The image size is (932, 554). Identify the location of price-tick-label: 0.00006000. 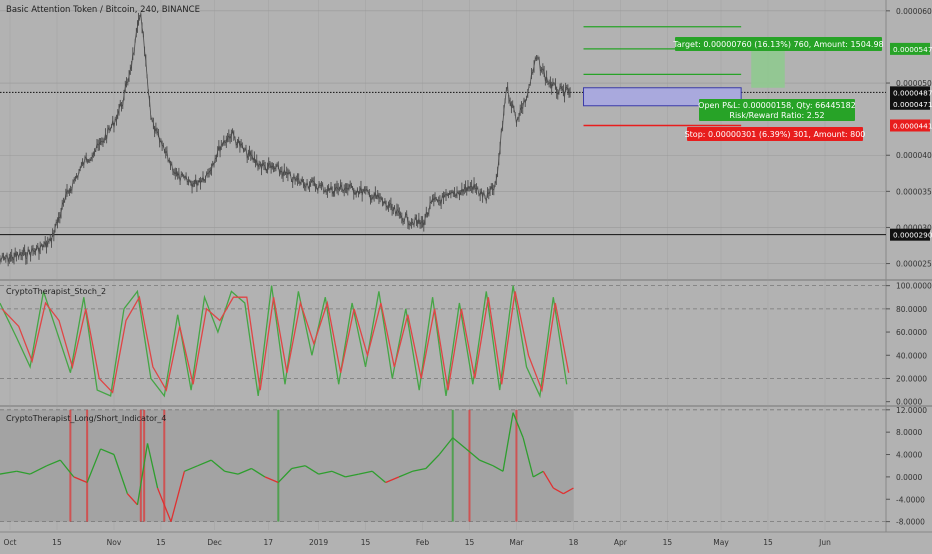
(914, 11).